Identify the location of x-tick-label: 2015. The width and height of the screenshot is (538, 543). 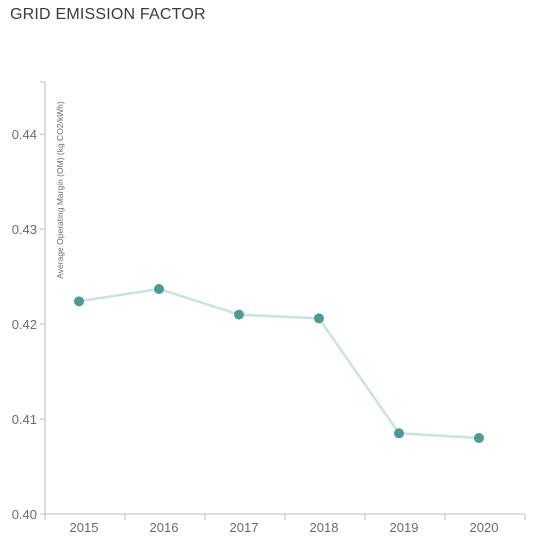
(84, 527).